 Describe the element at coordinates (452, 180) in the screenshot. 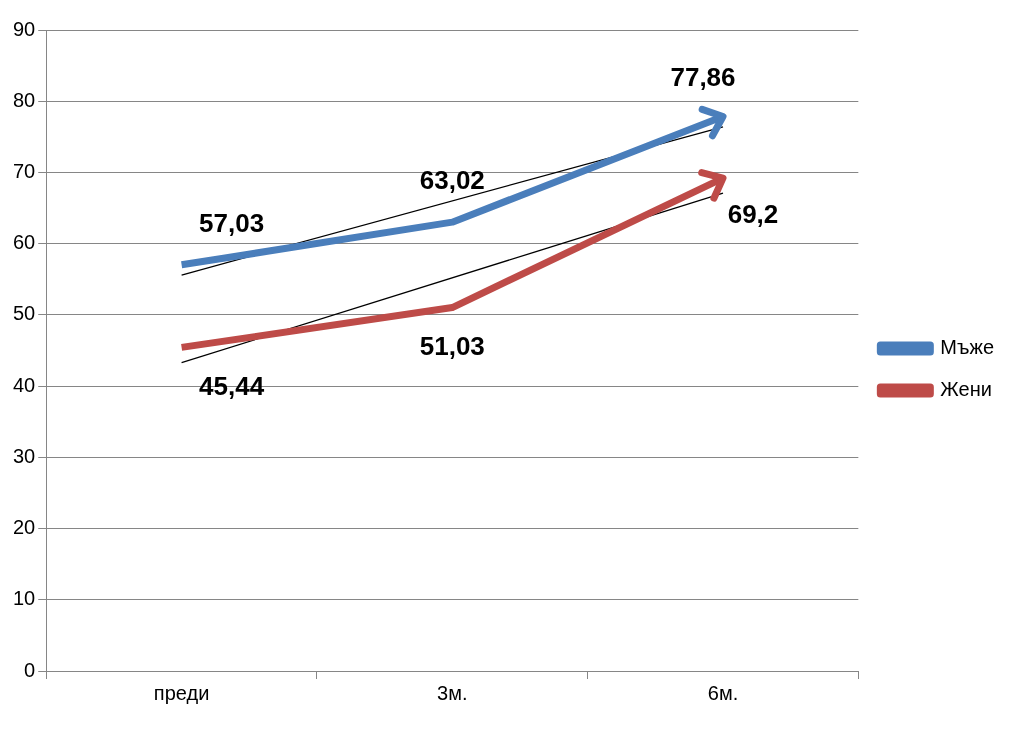

I see `data-label: 63,02` at that location.